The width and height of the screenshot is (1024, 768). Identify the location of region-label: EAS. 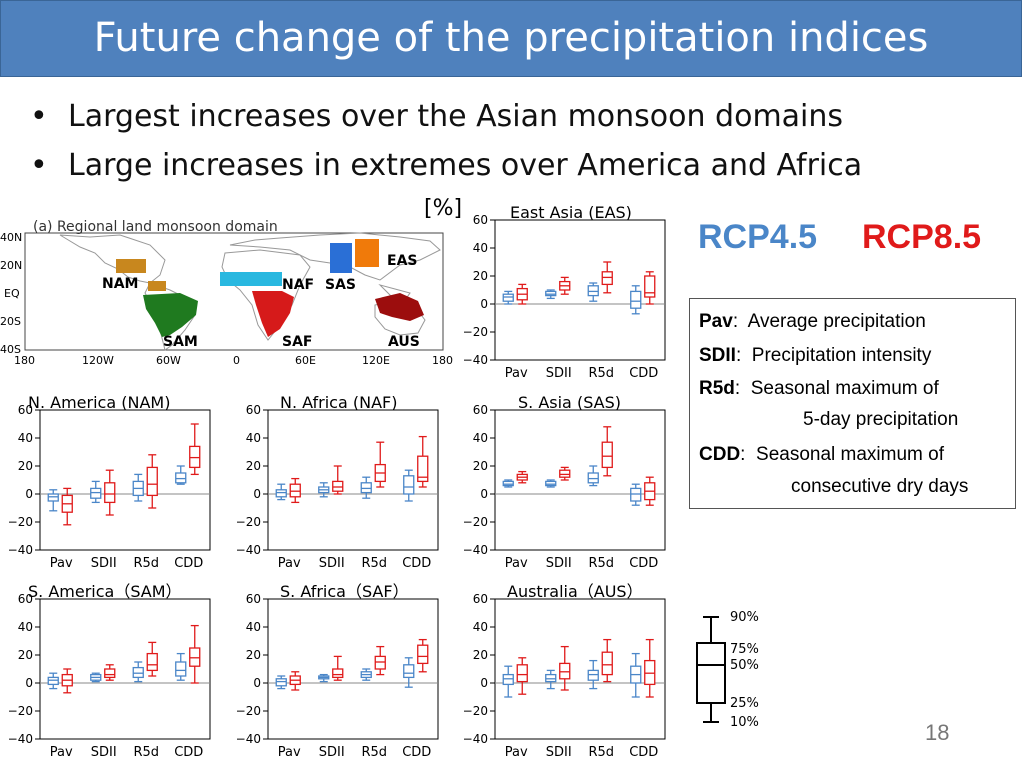
(402, 261).